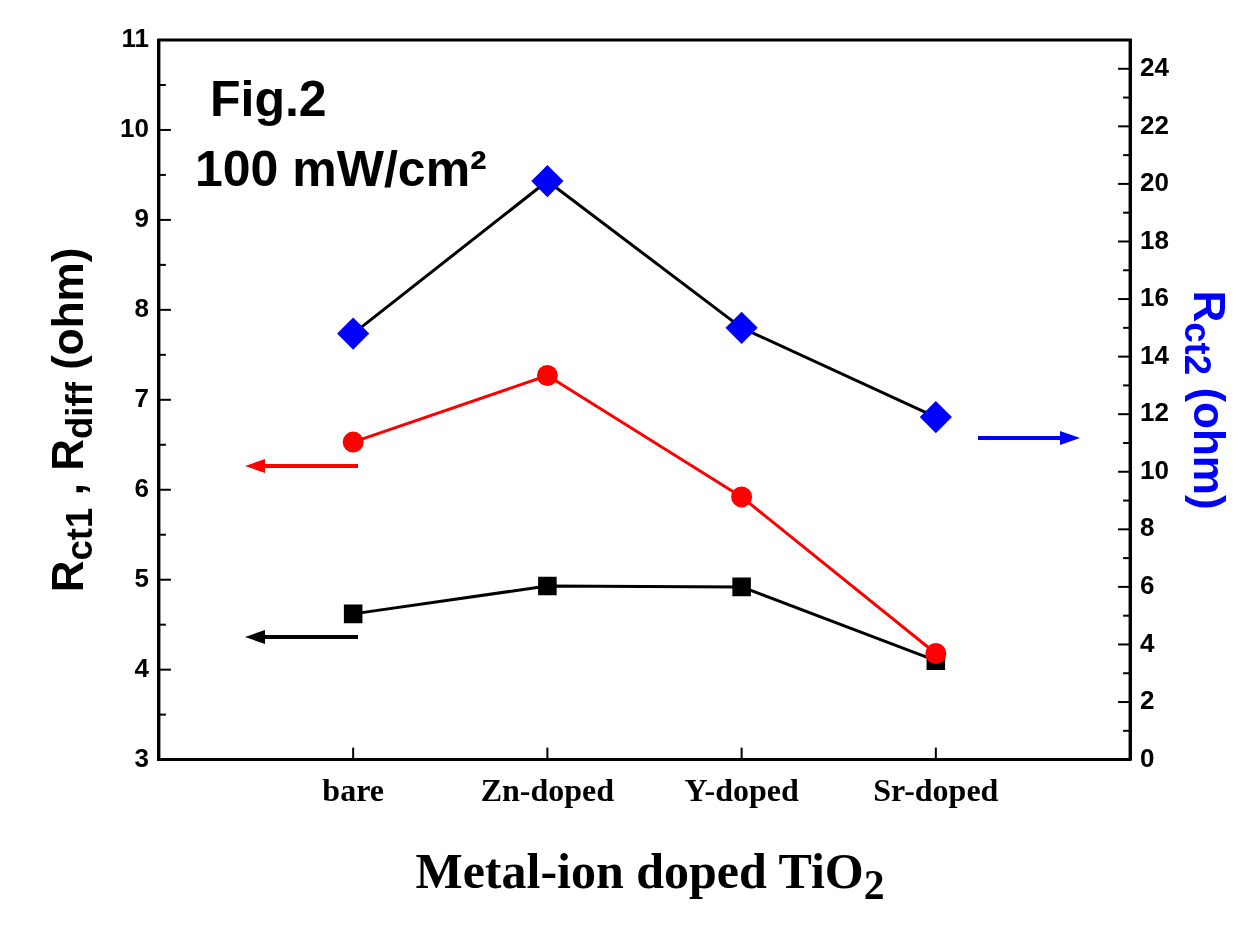 This screenshot has height=936, width=1239. I want to click on y-tick-label: 4, so click(142, 667).